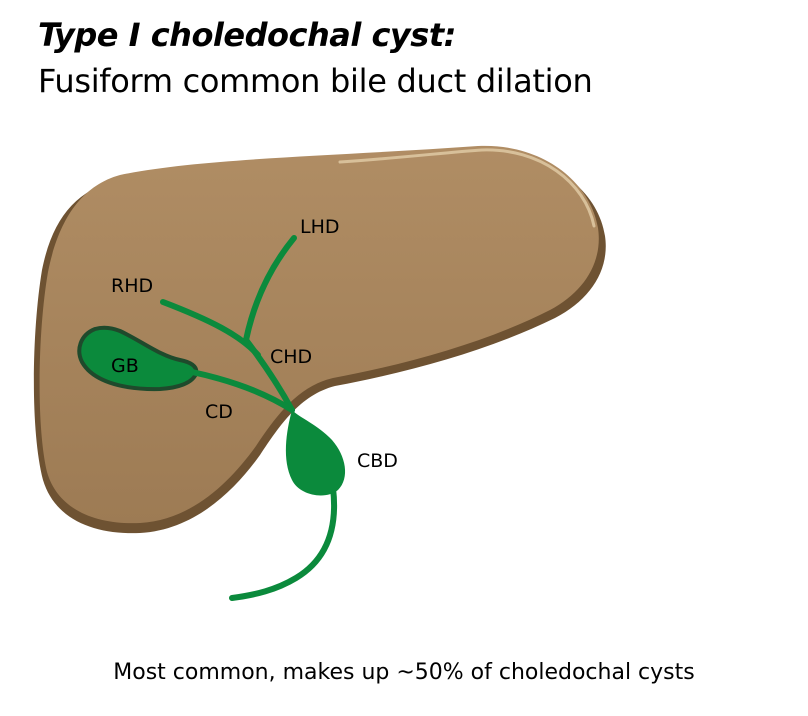 This screenshot has width=808, height=716. I want to click on common-hepatic-duct, so click(269, 375).